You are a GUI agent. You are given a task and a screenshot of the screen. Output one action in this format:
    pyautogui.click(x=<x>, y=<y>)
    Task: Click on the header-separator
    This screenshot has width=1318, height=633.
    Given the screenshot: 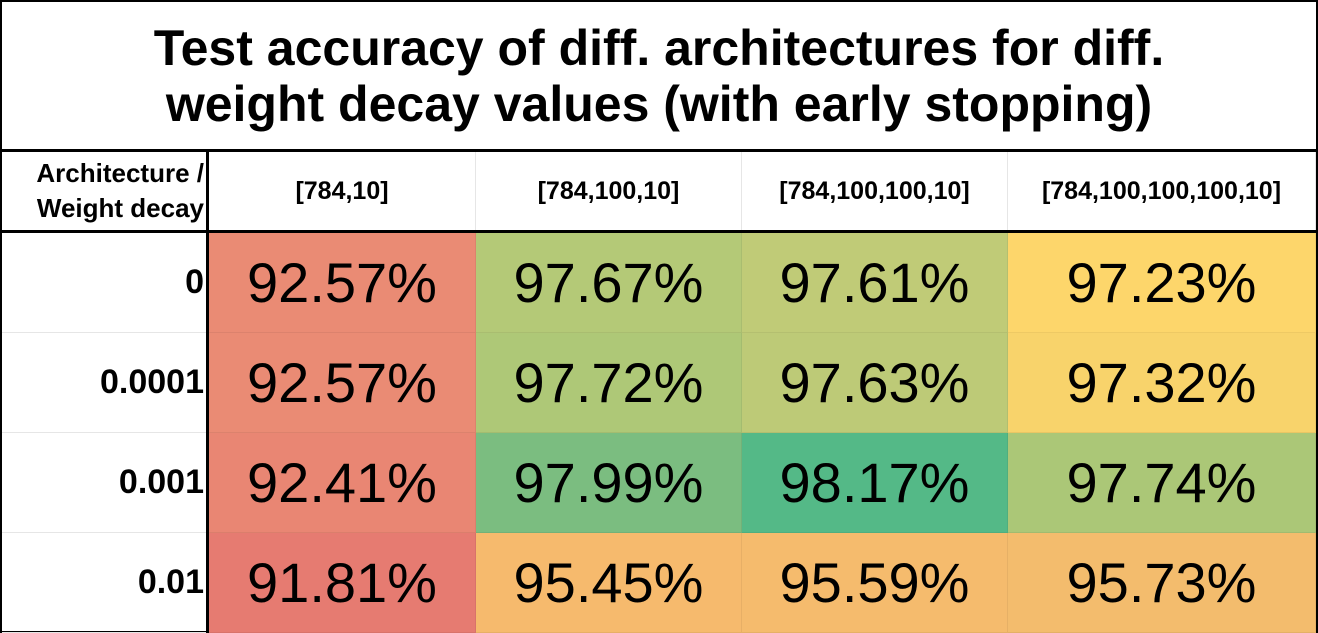 What is the action you would take?
    pyautogui.click(x=659, y=231)
    